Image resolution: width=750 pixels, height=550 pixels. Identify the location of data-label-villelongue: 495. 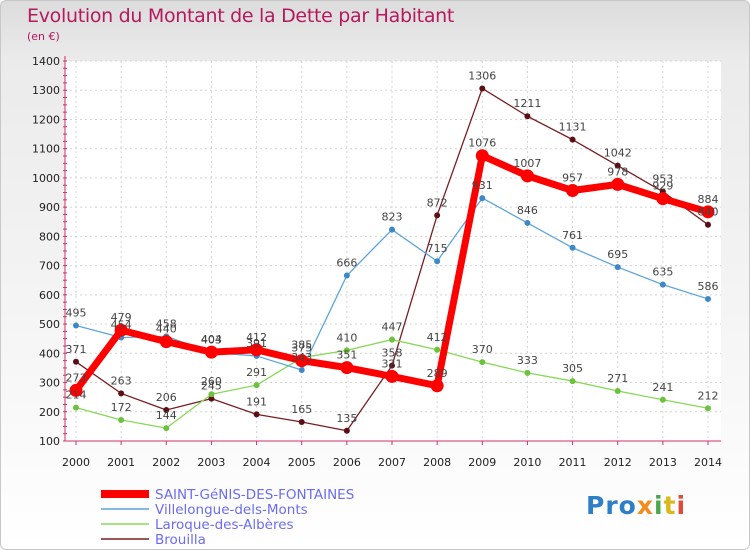
(76, 313).